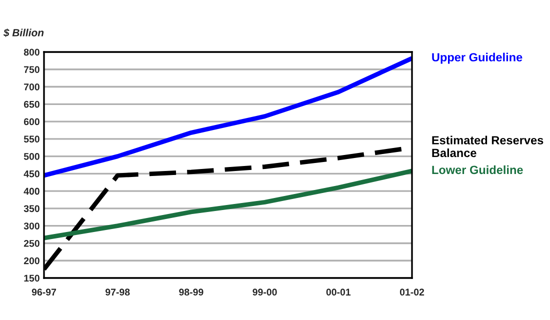 The height and width of the screenshot is (320, 550). What do you see at coordinates (32, 278) in the screenshot?
I see `y-tick-label: 150` at bounding box center [32, 278].